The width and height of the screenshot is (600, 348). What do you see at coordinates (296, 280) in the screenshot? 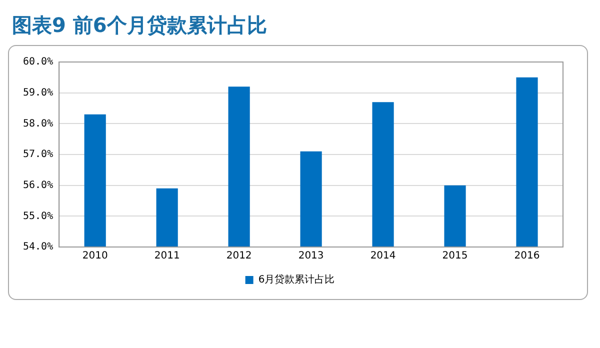
I see `legend-label: 6月贷款累计占比` at bounding box center [296, 280].